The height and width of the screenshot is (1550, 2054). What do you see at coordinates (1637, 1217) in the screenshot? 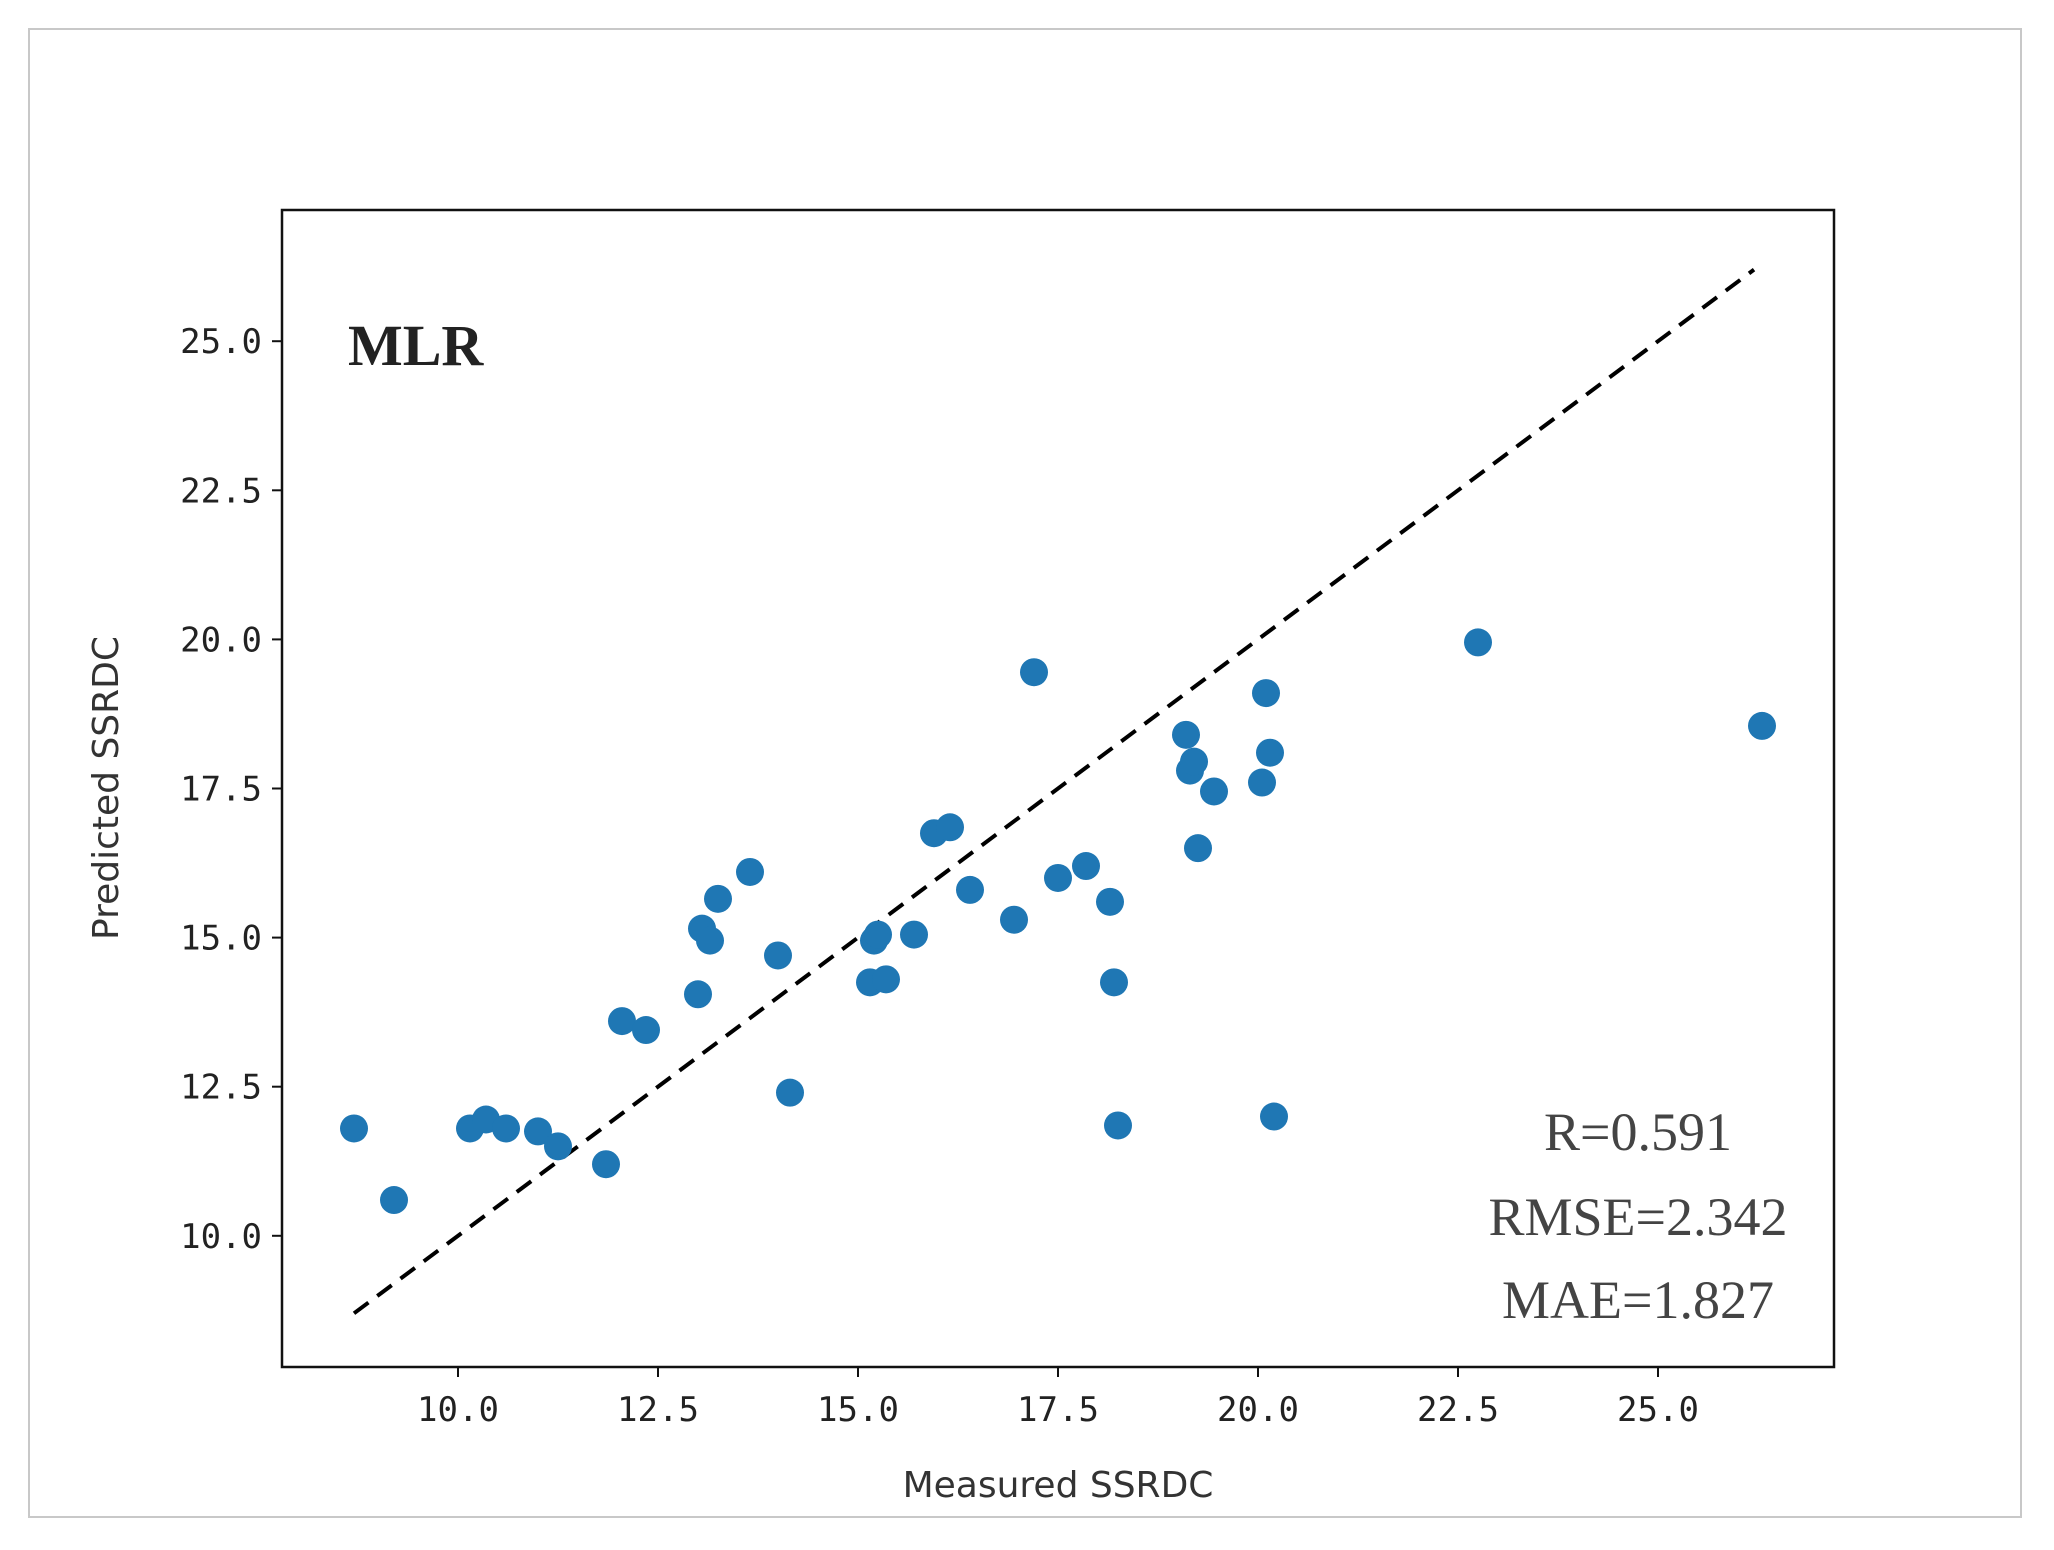
I see `metric-rmse: RMSE=2.342` at bounding box center [1637, 1217].